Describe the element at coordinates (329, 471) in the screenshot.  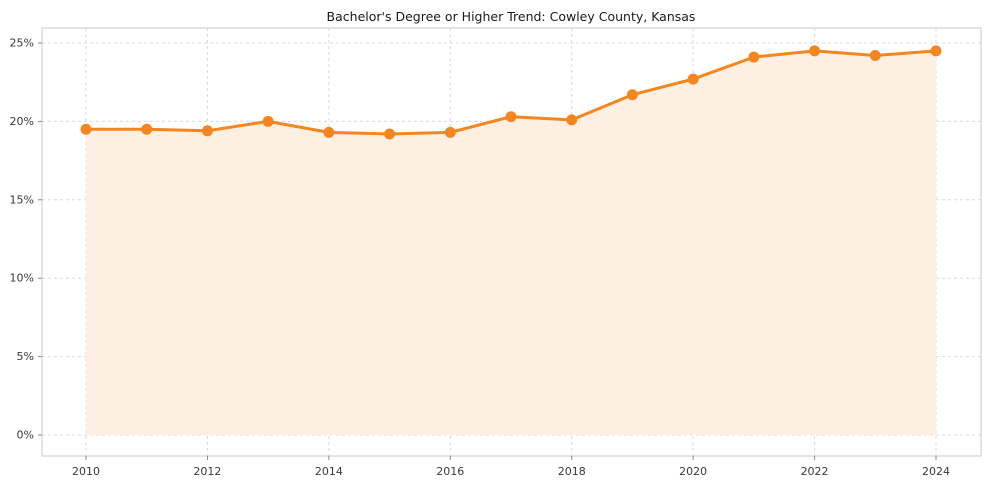
I see `x-tick-label: 2014` at that location.